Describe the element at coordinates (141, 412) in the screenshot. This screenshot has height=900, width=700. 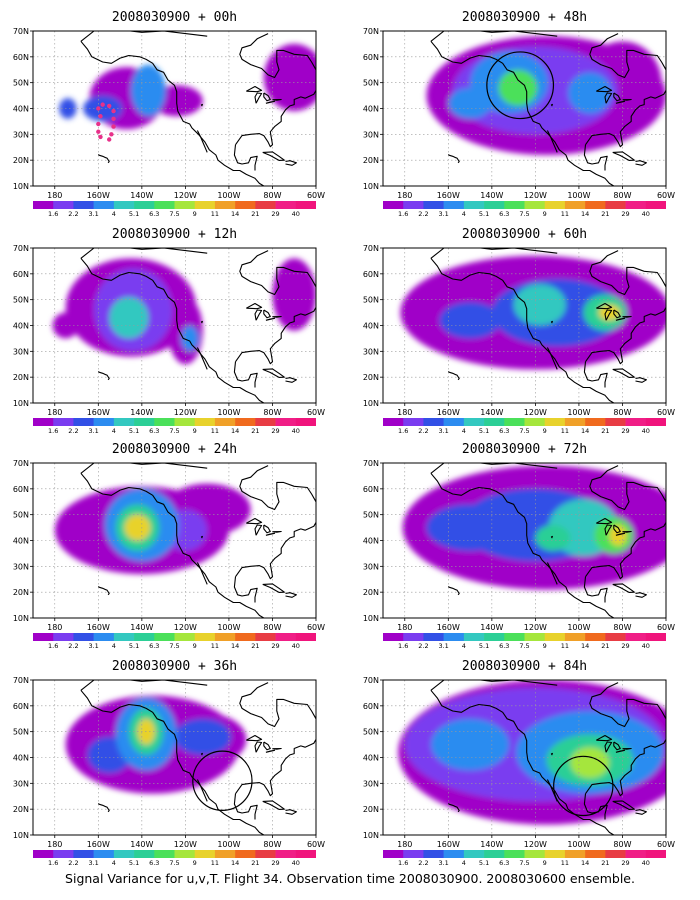
I see `lon-tick-label: 140W` at that location.